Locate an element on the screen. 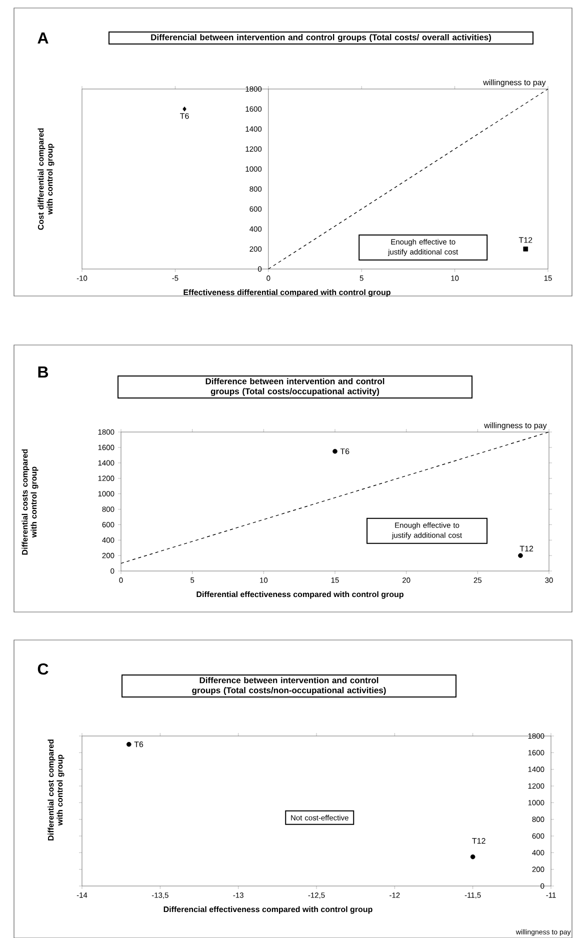 The width and height of the screenshot is (575, 938). y-axis-title: Cost differential compared with control group is located at coordinates (46, 179).